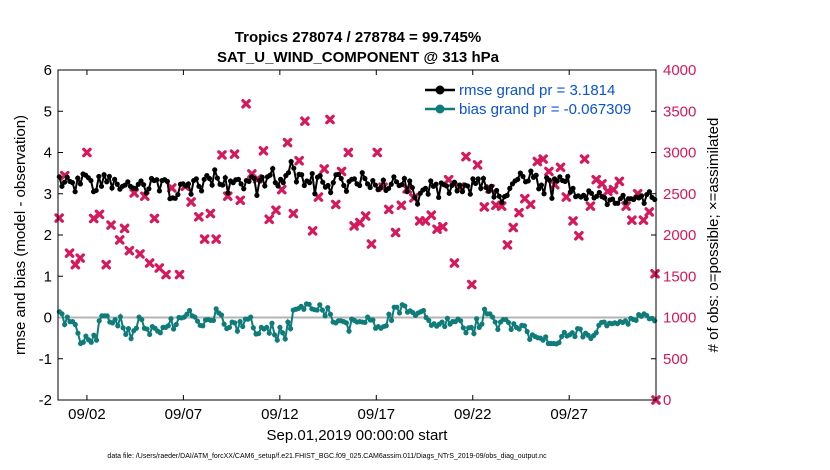  I want to click on y2-axis-label: # of obs: o=possible; ×=assimilated, so click(713, 235).